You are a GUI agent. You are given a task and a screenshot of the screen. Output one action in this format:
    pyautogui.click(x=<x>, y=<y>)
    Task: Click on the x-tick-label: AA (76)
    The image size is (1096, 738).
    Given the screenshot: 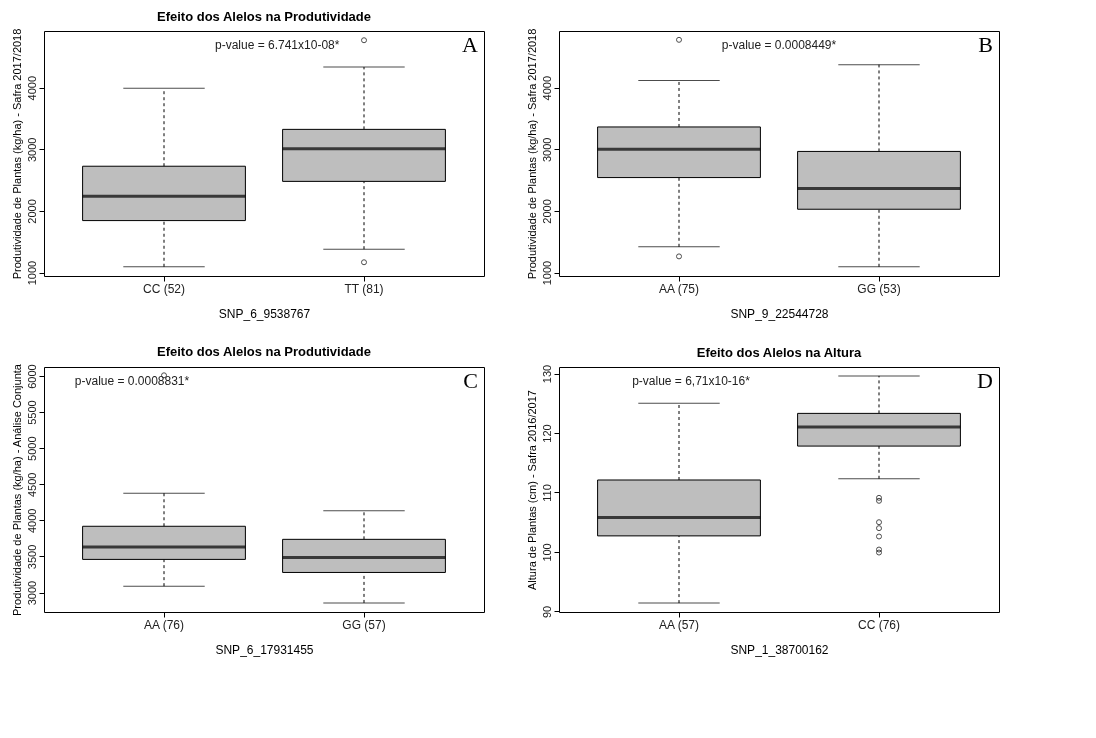 What is the action you would take?
    pyautogui.click(x=164, y=624)
    